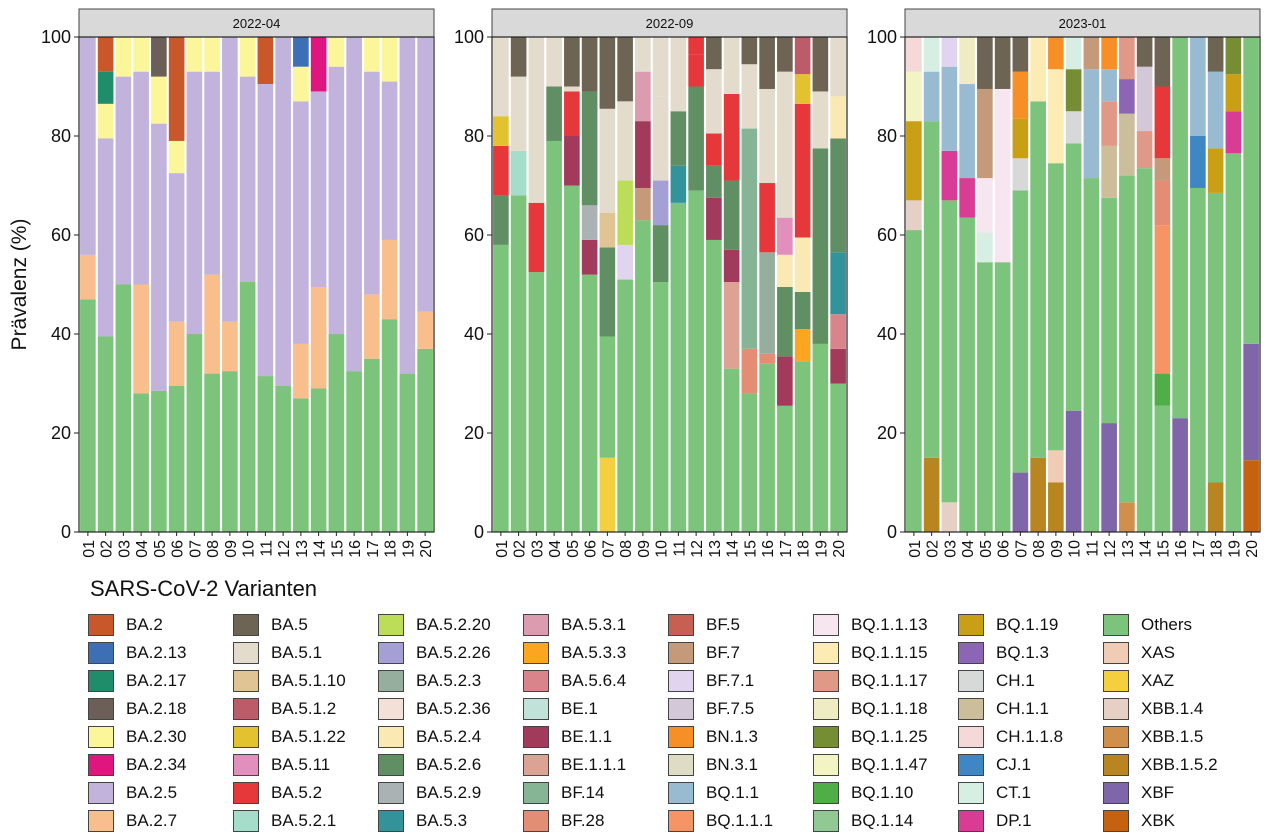  Describe the element at coordinates (204, 588) in the screenshot. I see `legend-title: SARS-CoV-2 Varianten` at that location.